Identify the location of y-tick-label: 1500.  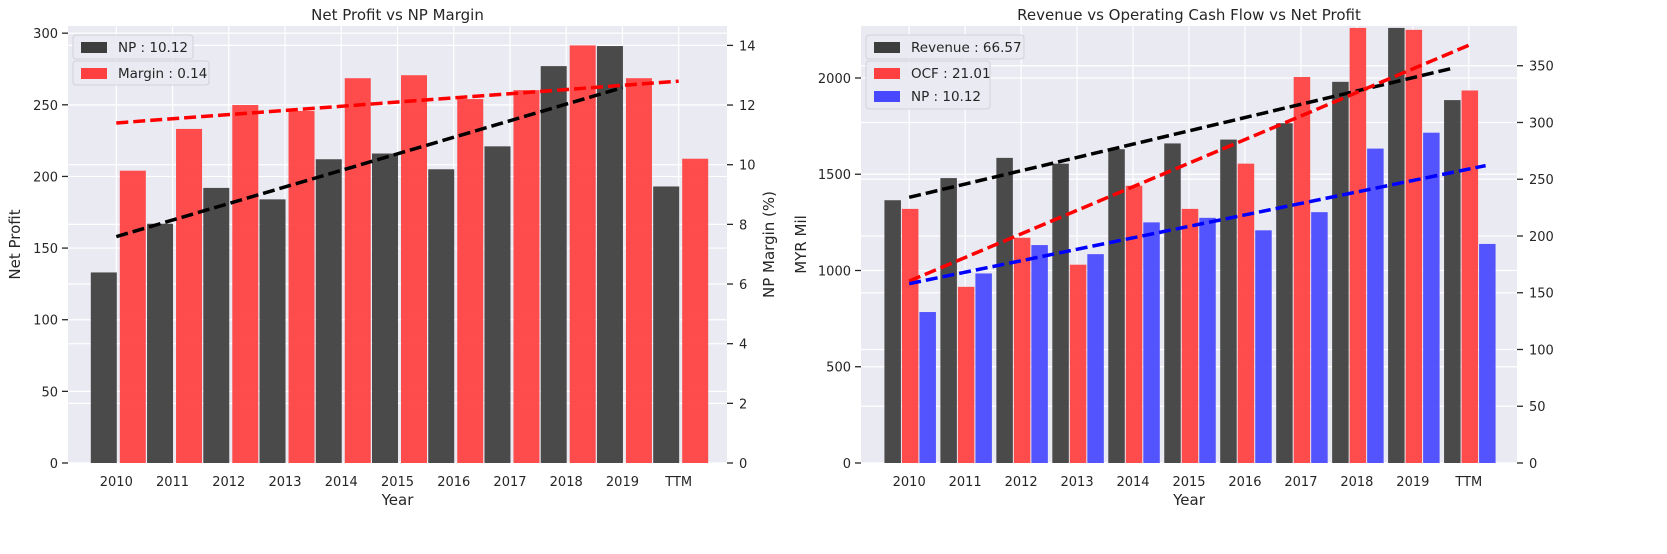
(834, 175).